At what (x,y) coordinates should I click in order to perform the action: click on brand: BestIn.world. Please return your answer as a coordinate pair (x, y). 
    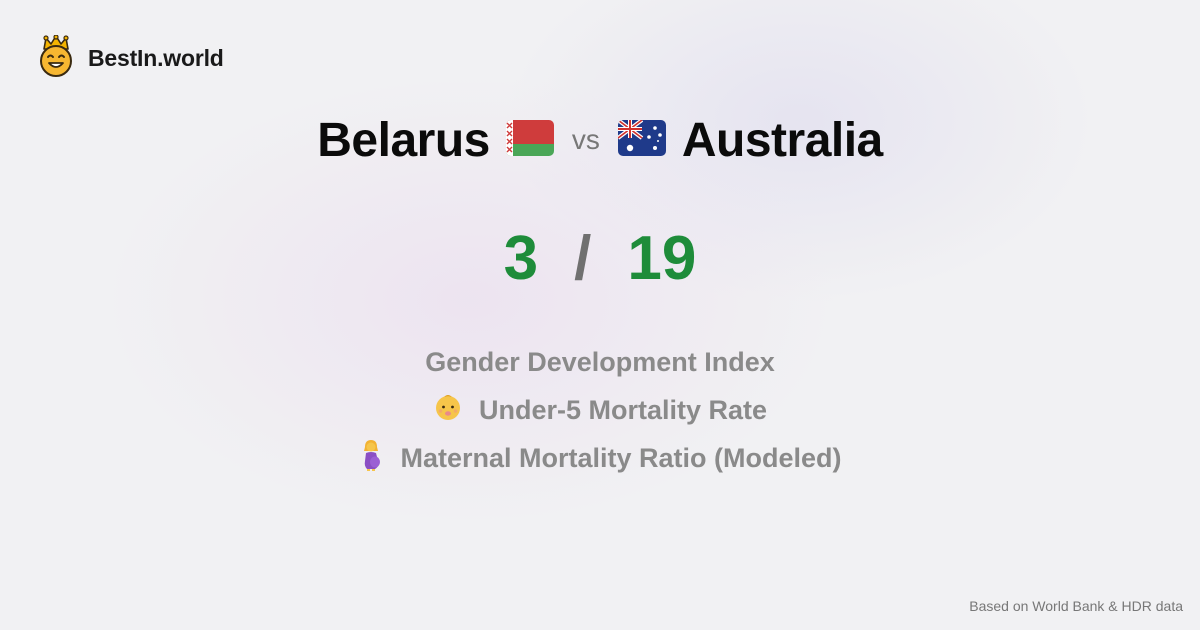
    Looking at the image, I should click on (131, 58).